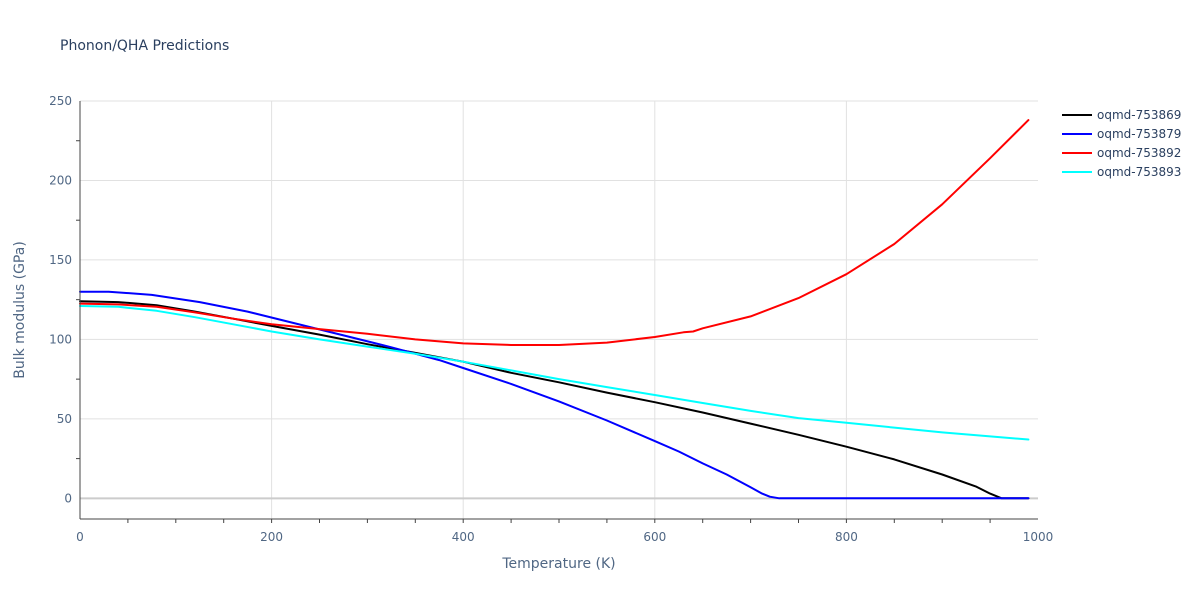  I want to click on legend-item-oqmd-753892: oqmd-753892, so click(1121, 153).